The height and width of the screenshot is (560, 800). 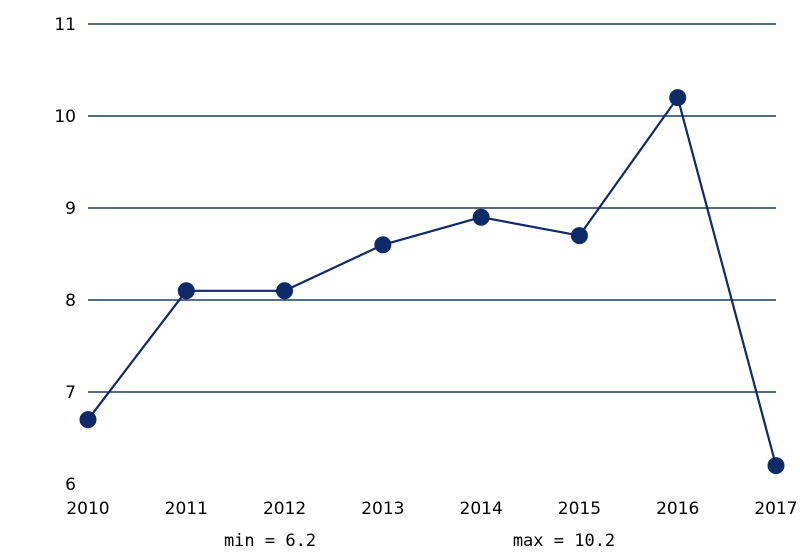 What do you see at coordinates (481, 509) in the screenshot?
I see `x-tick-label: 2014` at bounding box center [481, 509].